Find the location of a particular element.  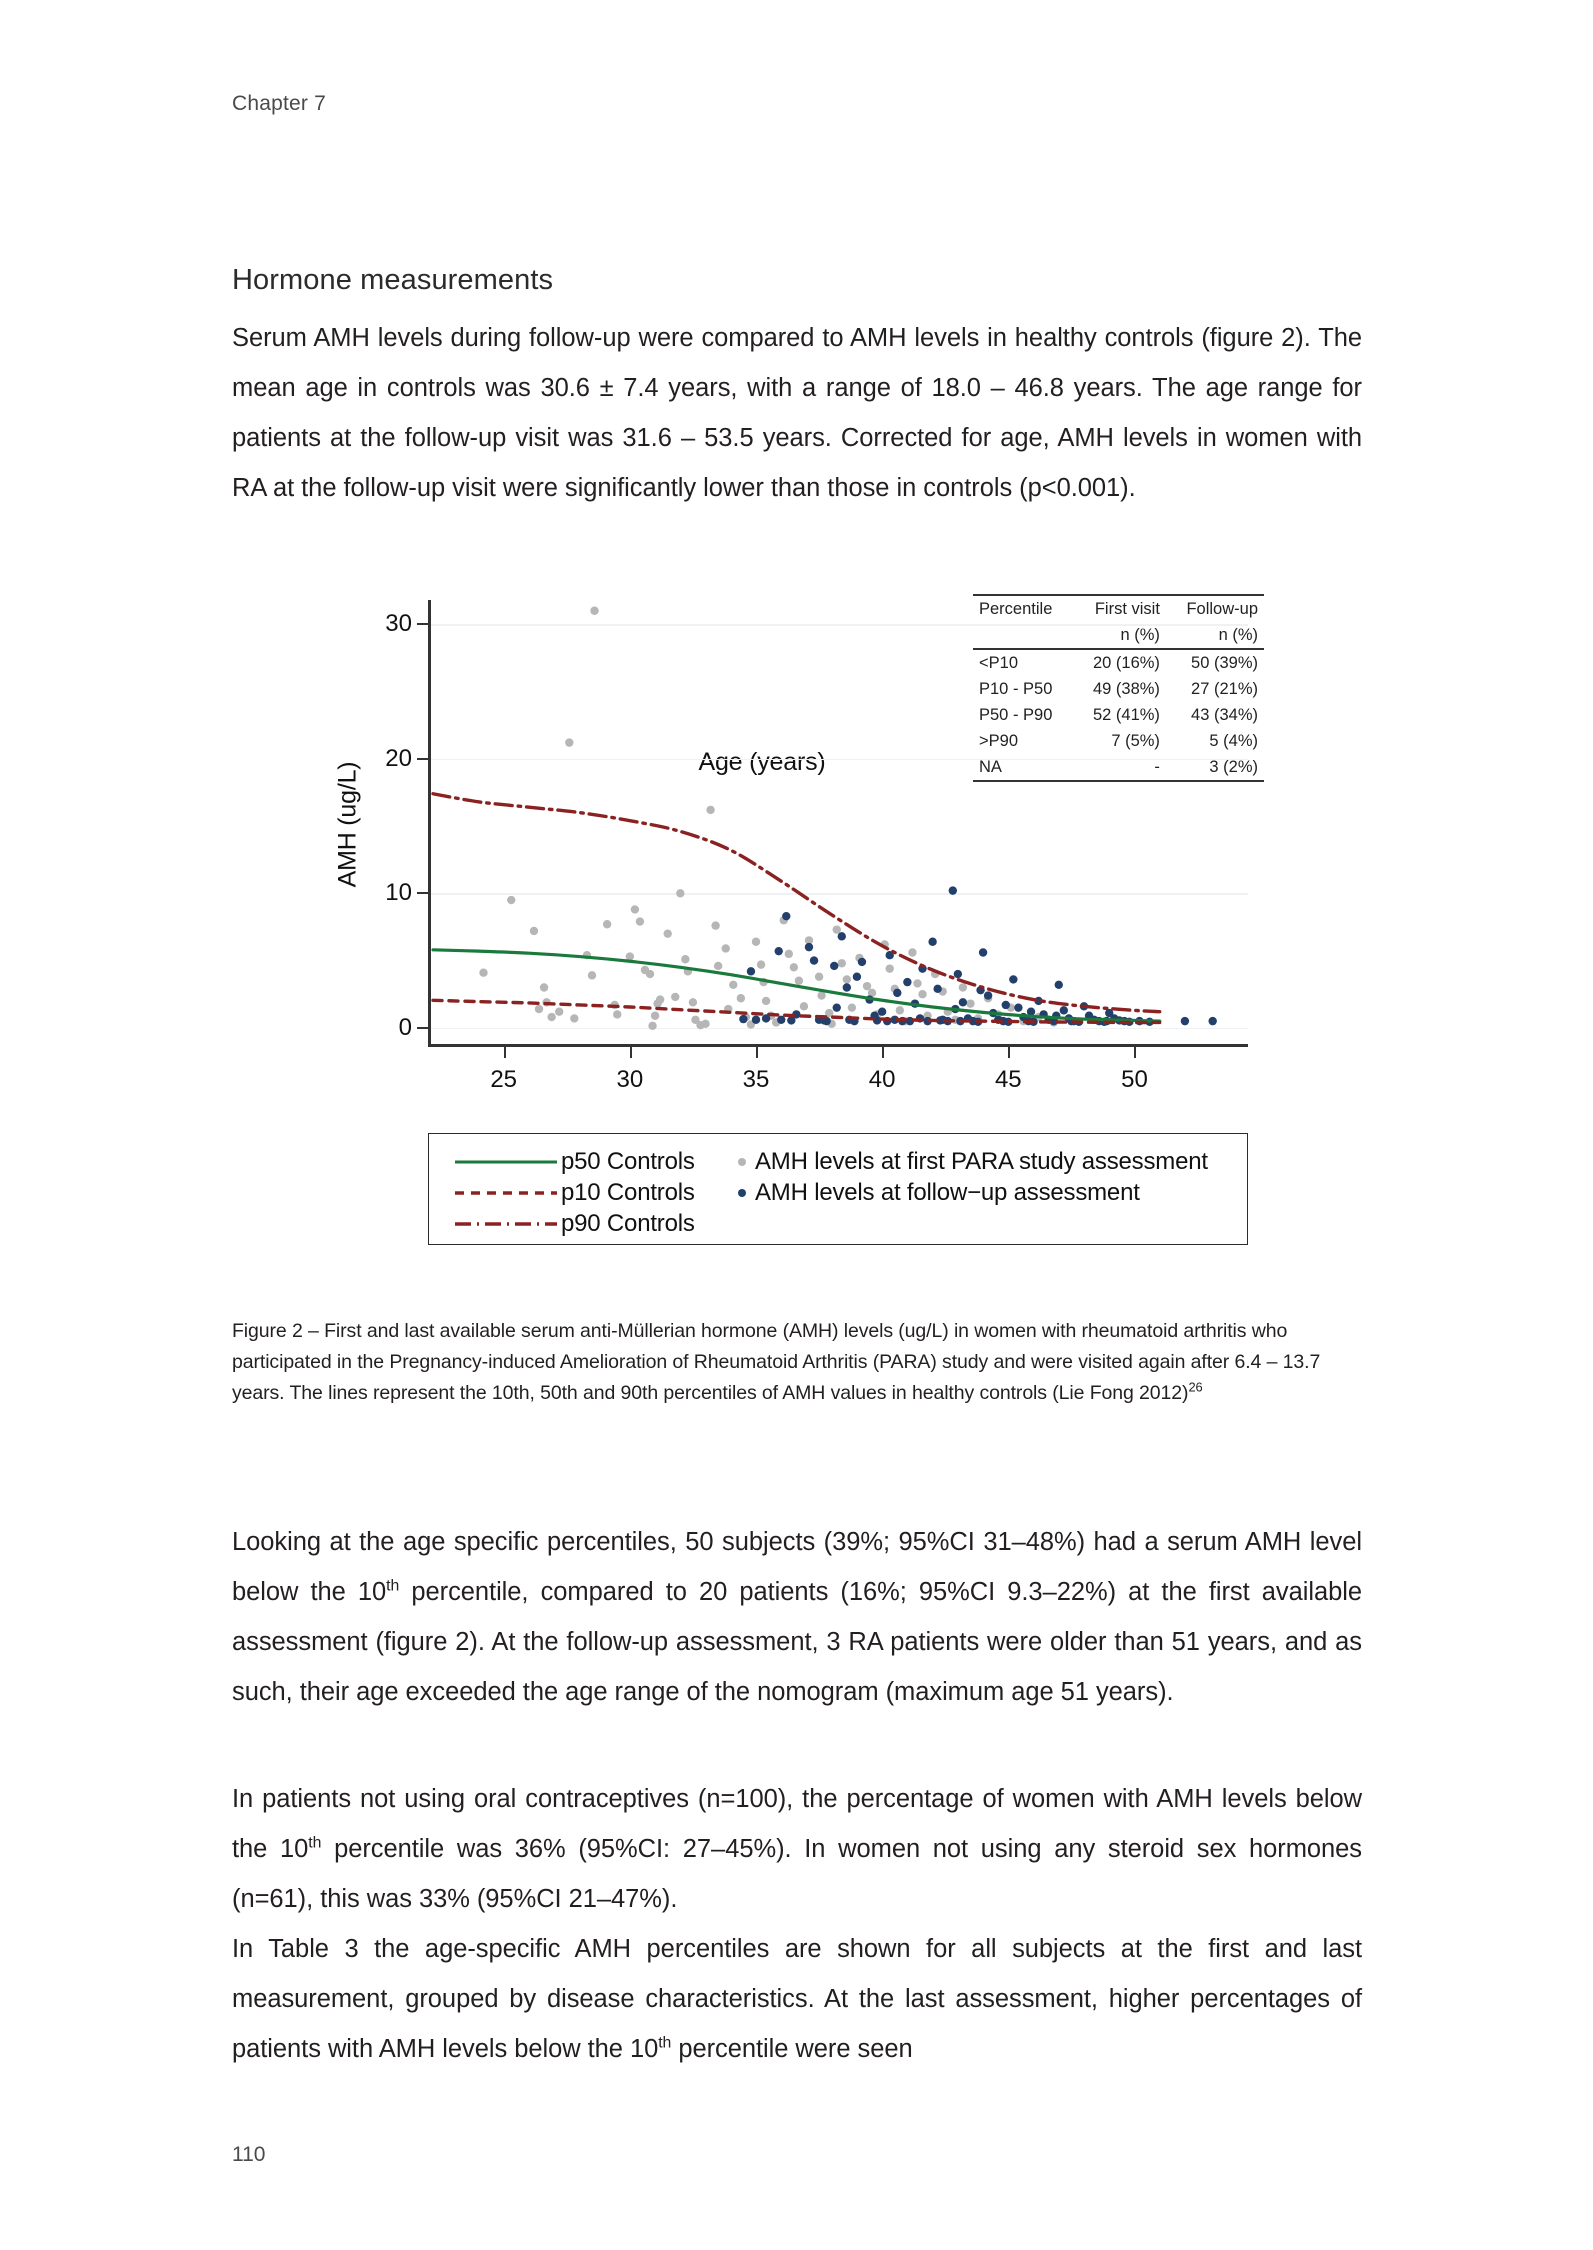

y-tick-label: 0 is located at coordinates (405, 1027).